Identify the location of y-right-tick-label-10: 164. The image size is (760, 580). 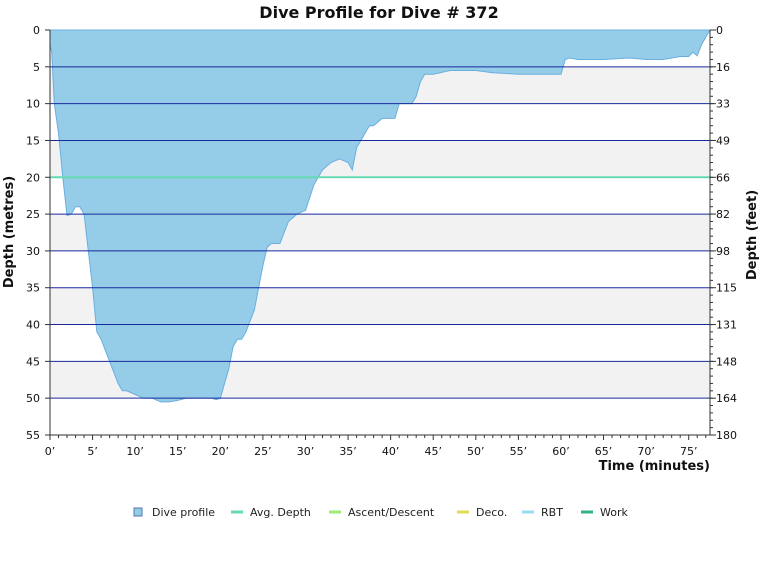
(726, 398).